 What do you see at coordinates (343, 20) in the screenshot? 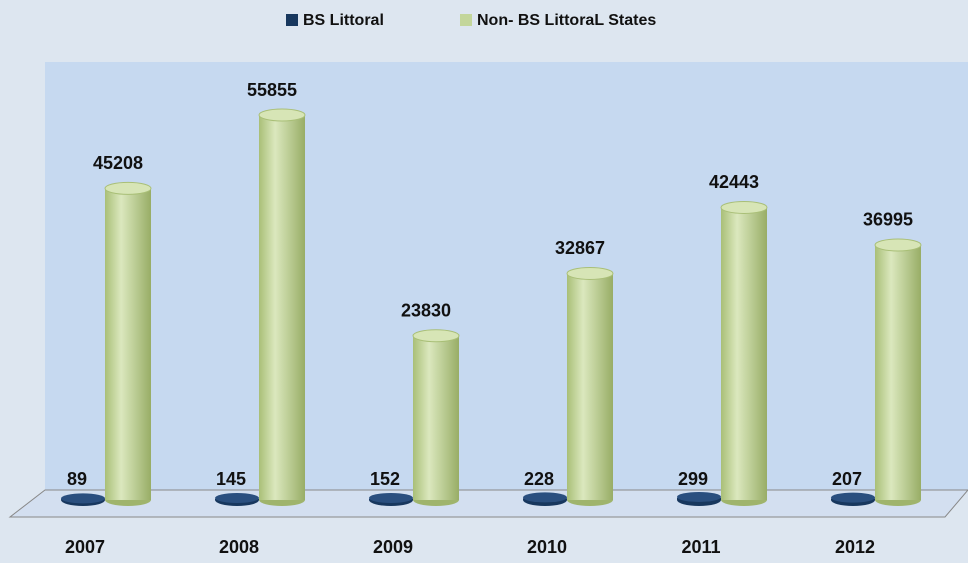
I see `legend-label: BS Littoral` at bounding box center [343, 20].